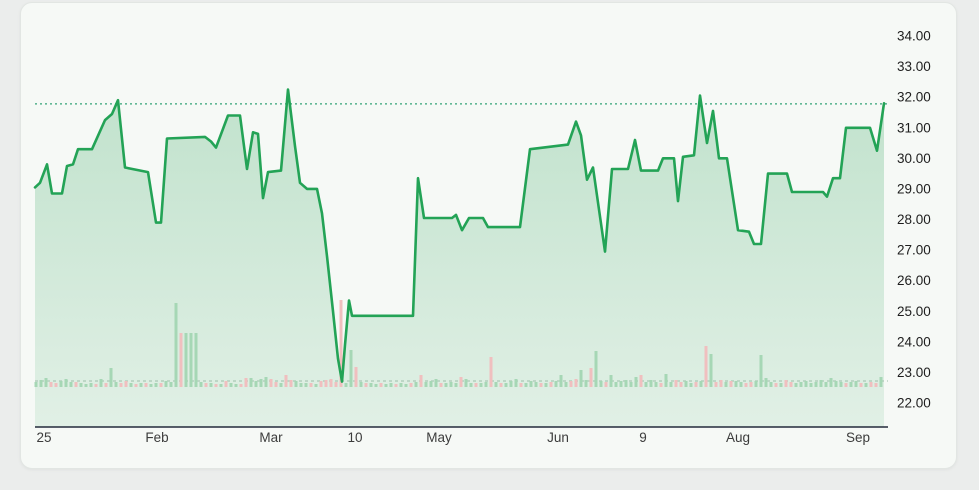 The width and height of the screenshot is (979, 490). What do you see at coordinates (914, 158) in the screenshot?
I see `y-tick-label: 30.00` at bounding box center [914, 158].